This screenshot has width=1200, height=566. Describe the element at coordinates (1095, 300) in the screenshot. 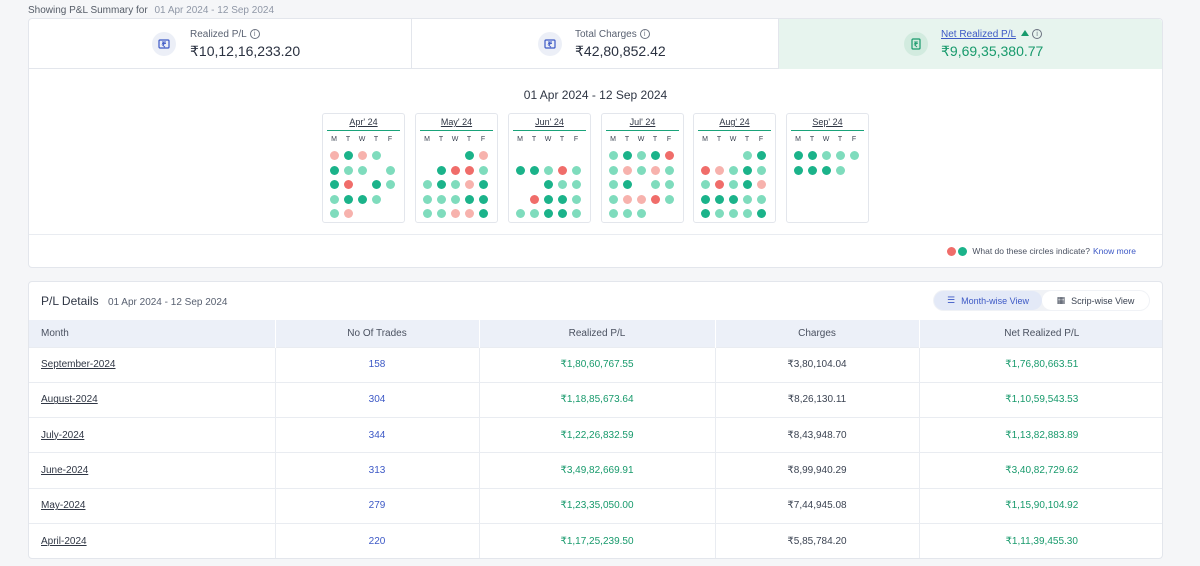

I see `scrip-wise-view-button: ▦ Scrip-wise View` at that location.